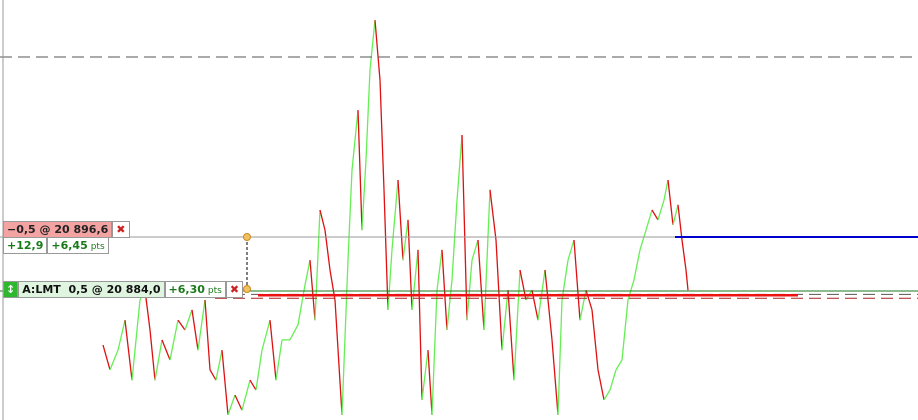 The image size is (918, 420). I want to click on pnl-points: +6,30 pts, so click(195, 289).